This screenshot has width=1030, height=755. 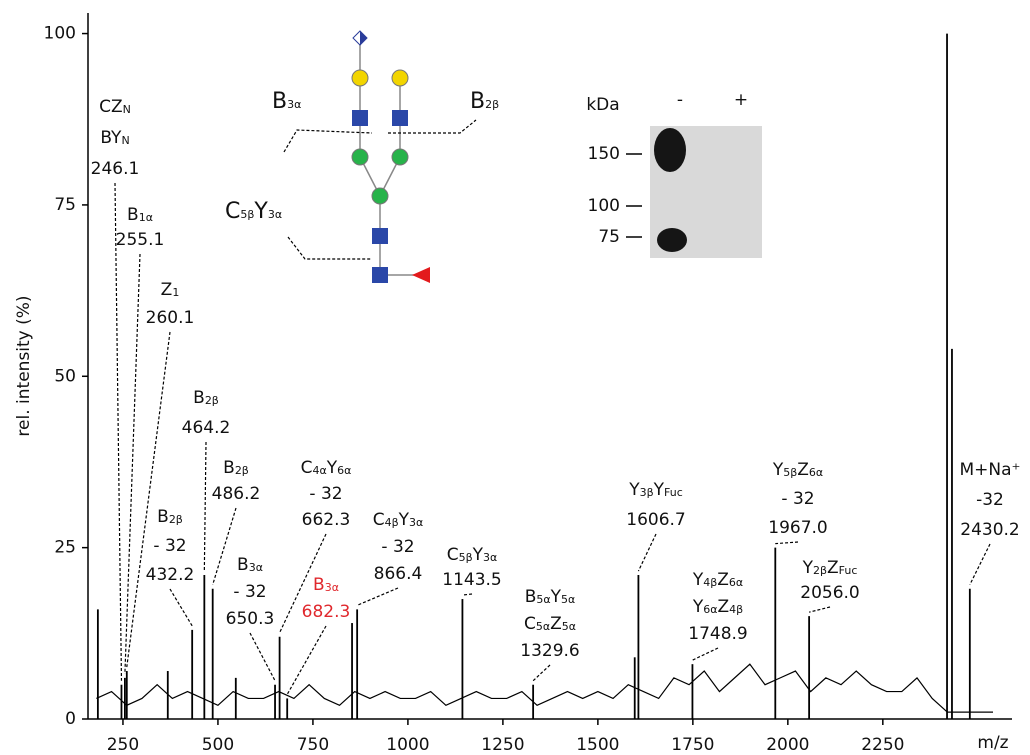 What do you see at coordinates (830, 568) in the screenshot?
I see `peak-label: Y2βZFuc` at bounding box center [830, 568].